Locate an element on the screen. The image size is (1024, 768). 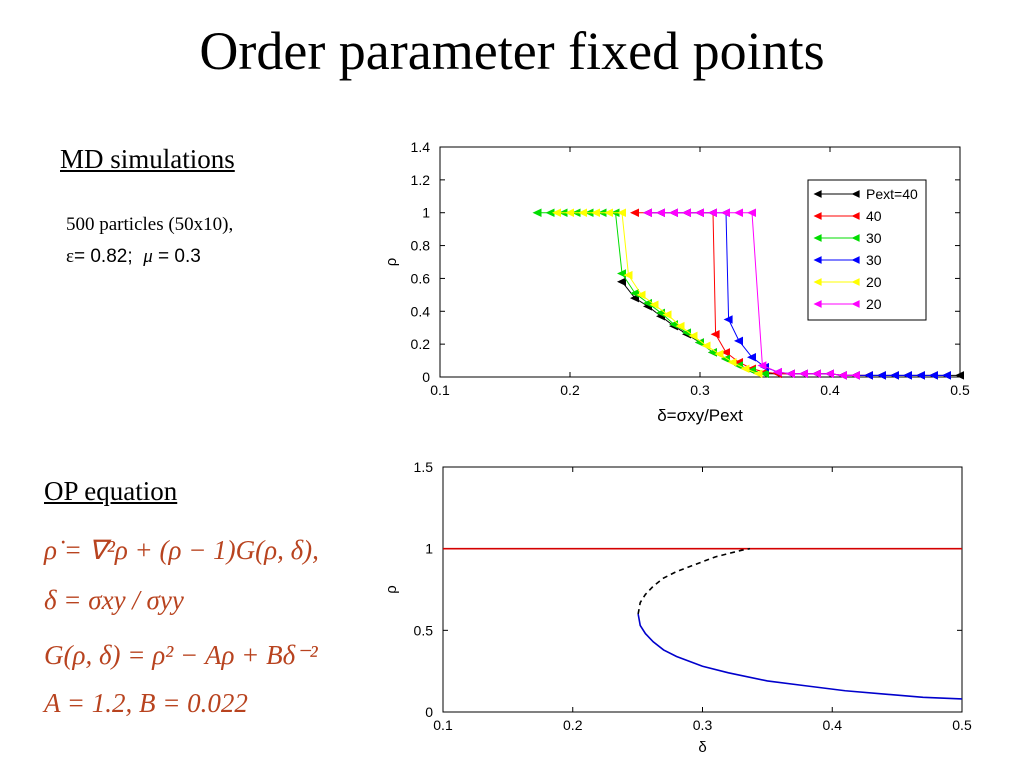
mu-symbol: μ is located at coordinates (148, 256).